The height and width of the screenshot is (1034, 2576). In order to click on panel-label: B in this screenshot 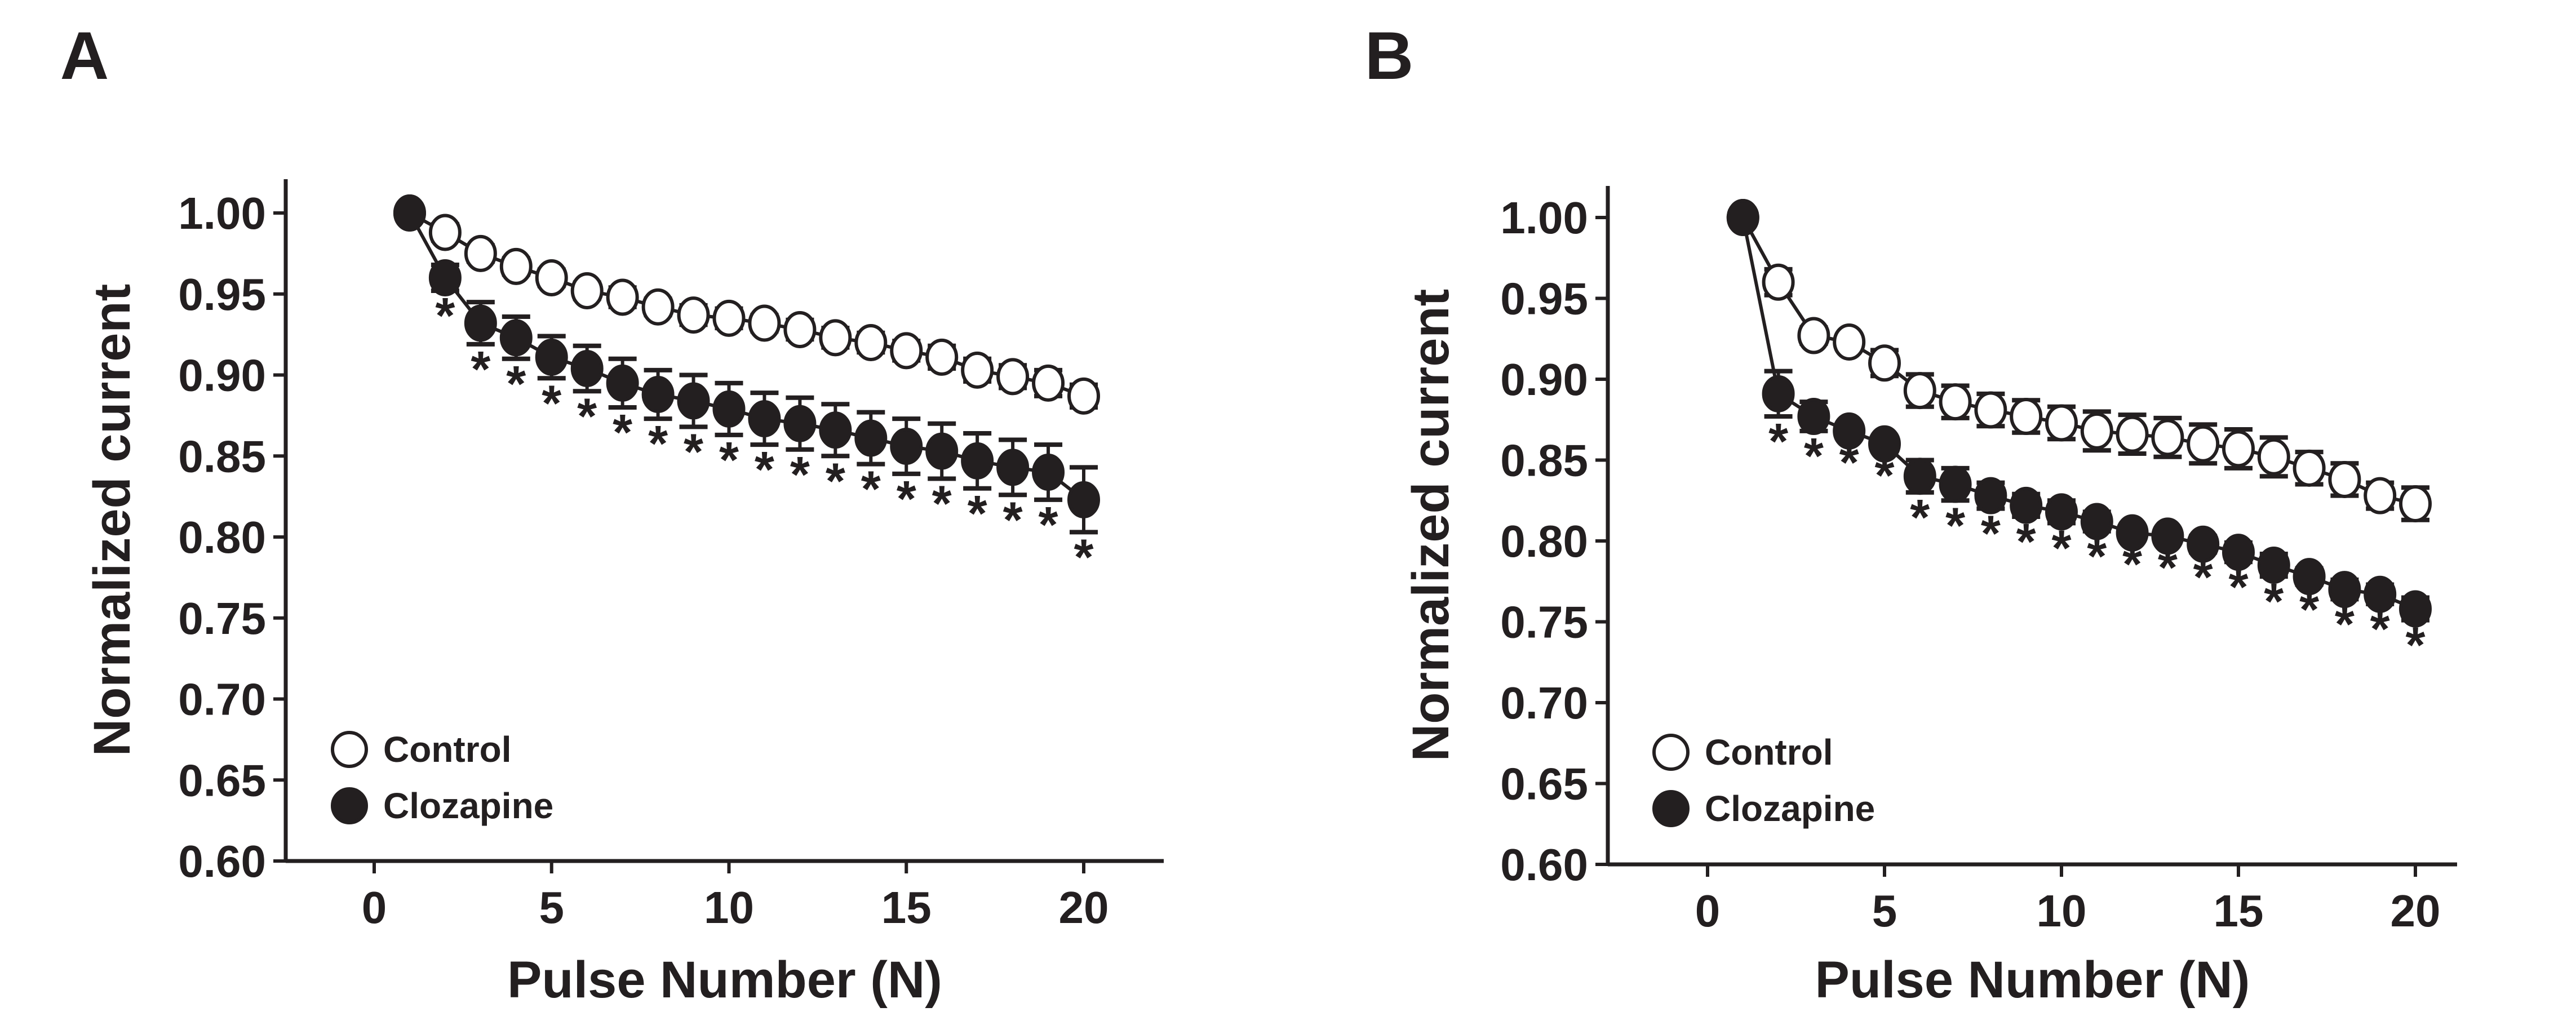, I will do `click(1389, 56)`.